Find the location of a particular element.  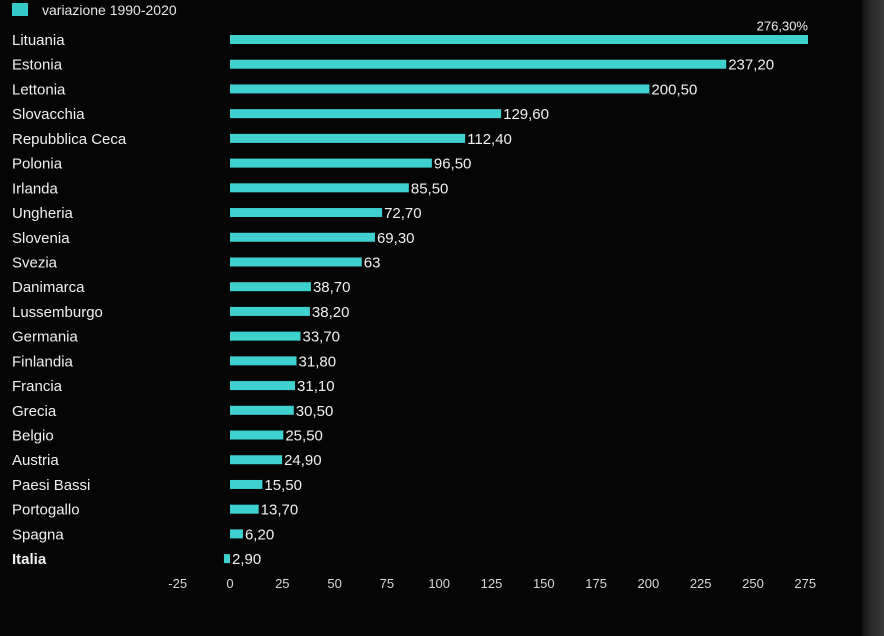

value-label: 69,30 is located at coordinates (396, 238).